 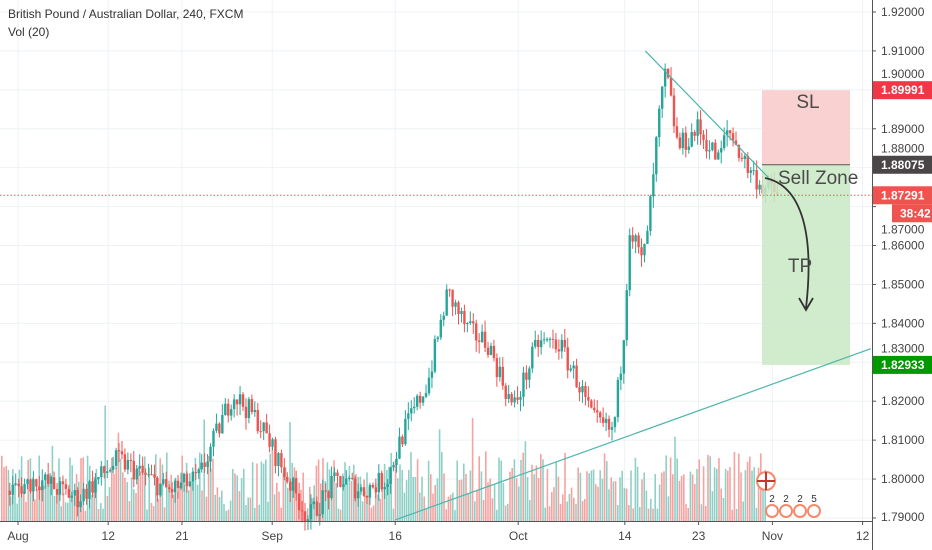 What do you see at coordinates (800, 499) in the screenshot?
I see `event-count: 2` at bounding box center [800, 499].